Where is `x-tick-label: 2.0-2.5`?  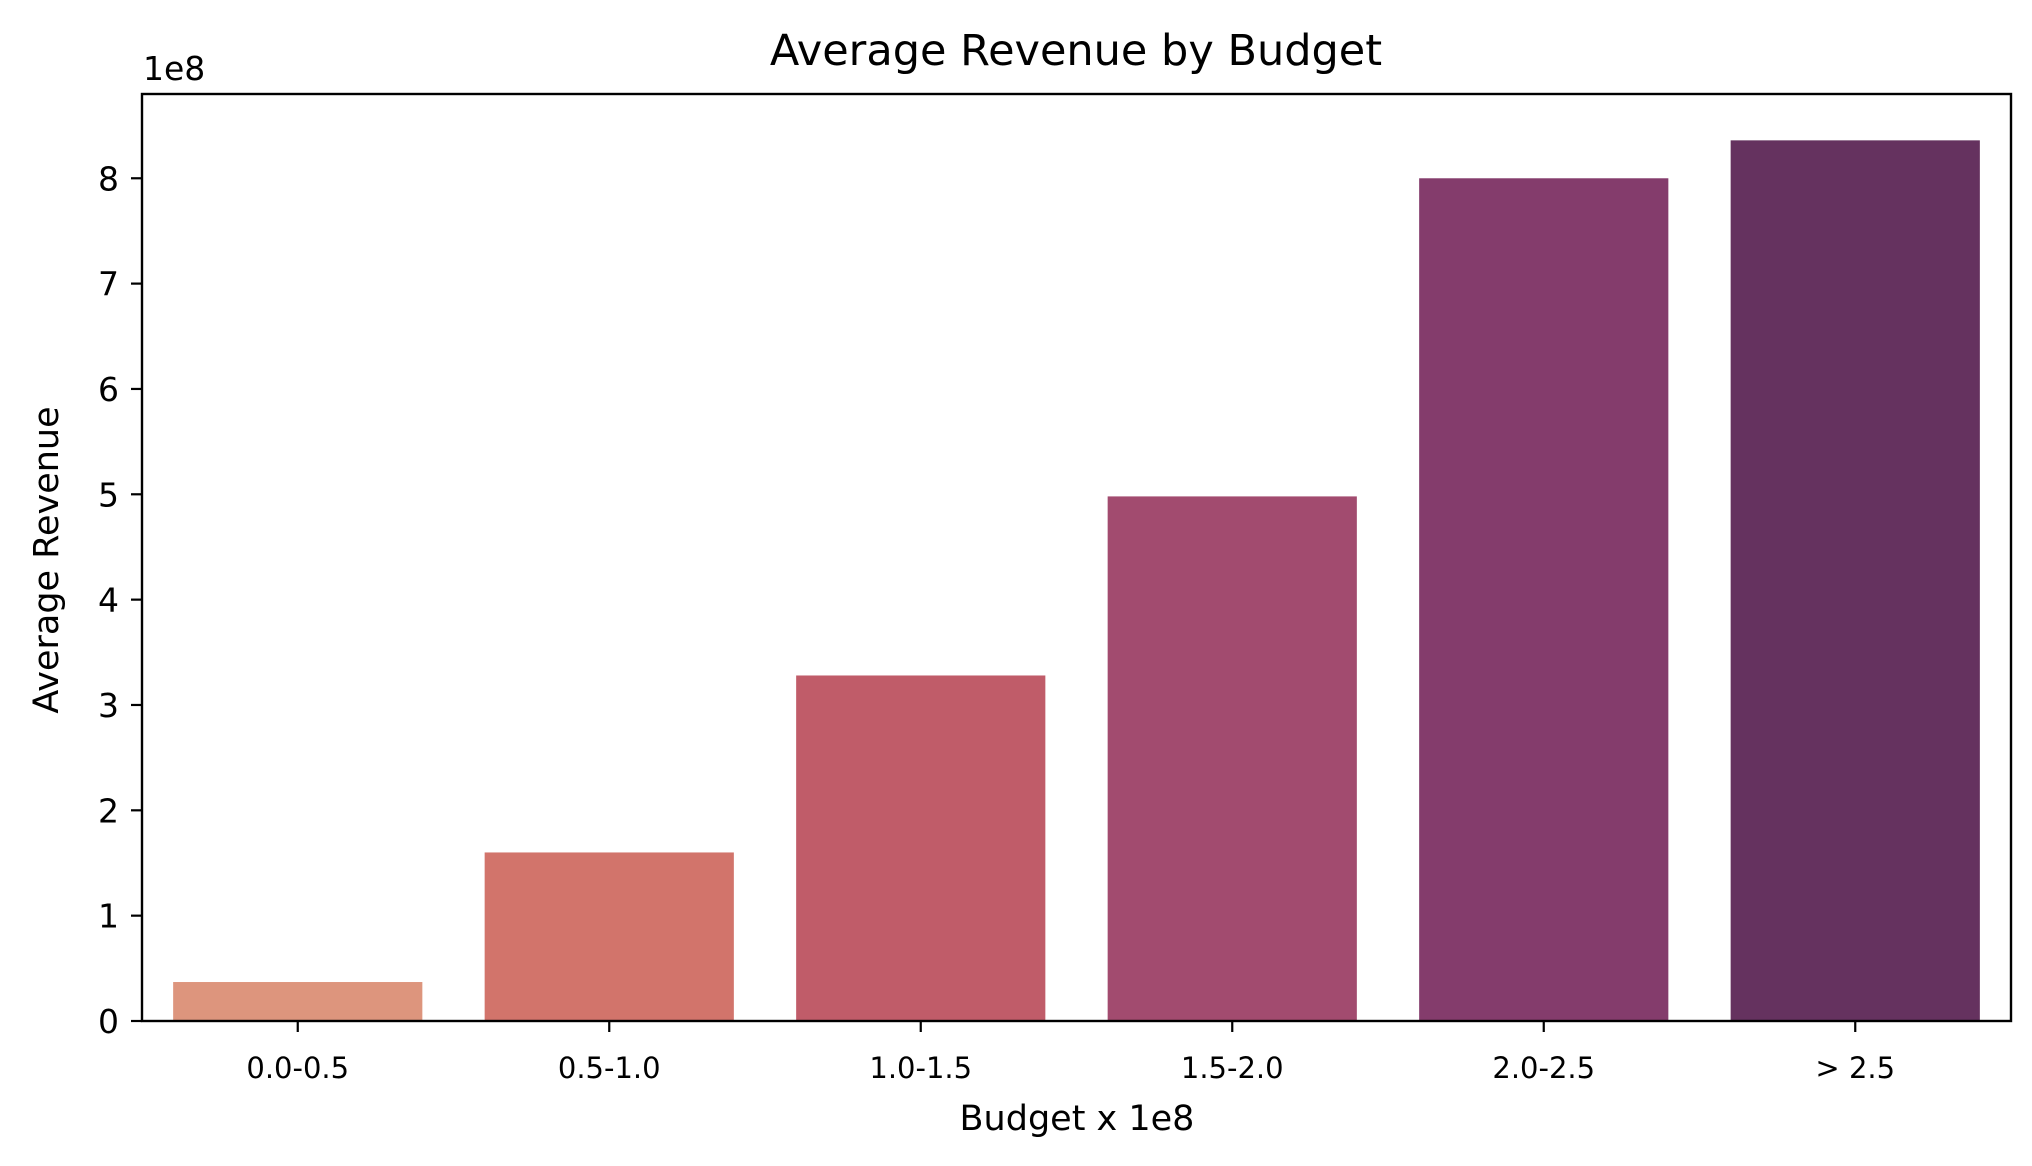 x-tick-label: 2.0-2.5 is located at coordinates (1543, 1068).